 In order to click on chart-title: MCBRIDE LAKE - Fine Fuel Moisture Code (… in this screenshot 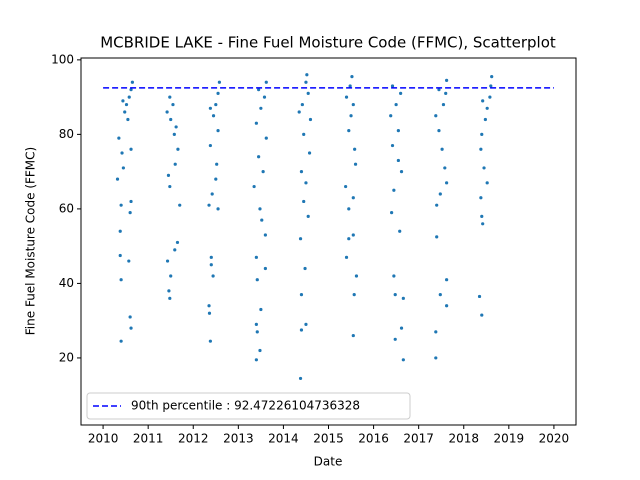, I will do `click(328, 43)`.